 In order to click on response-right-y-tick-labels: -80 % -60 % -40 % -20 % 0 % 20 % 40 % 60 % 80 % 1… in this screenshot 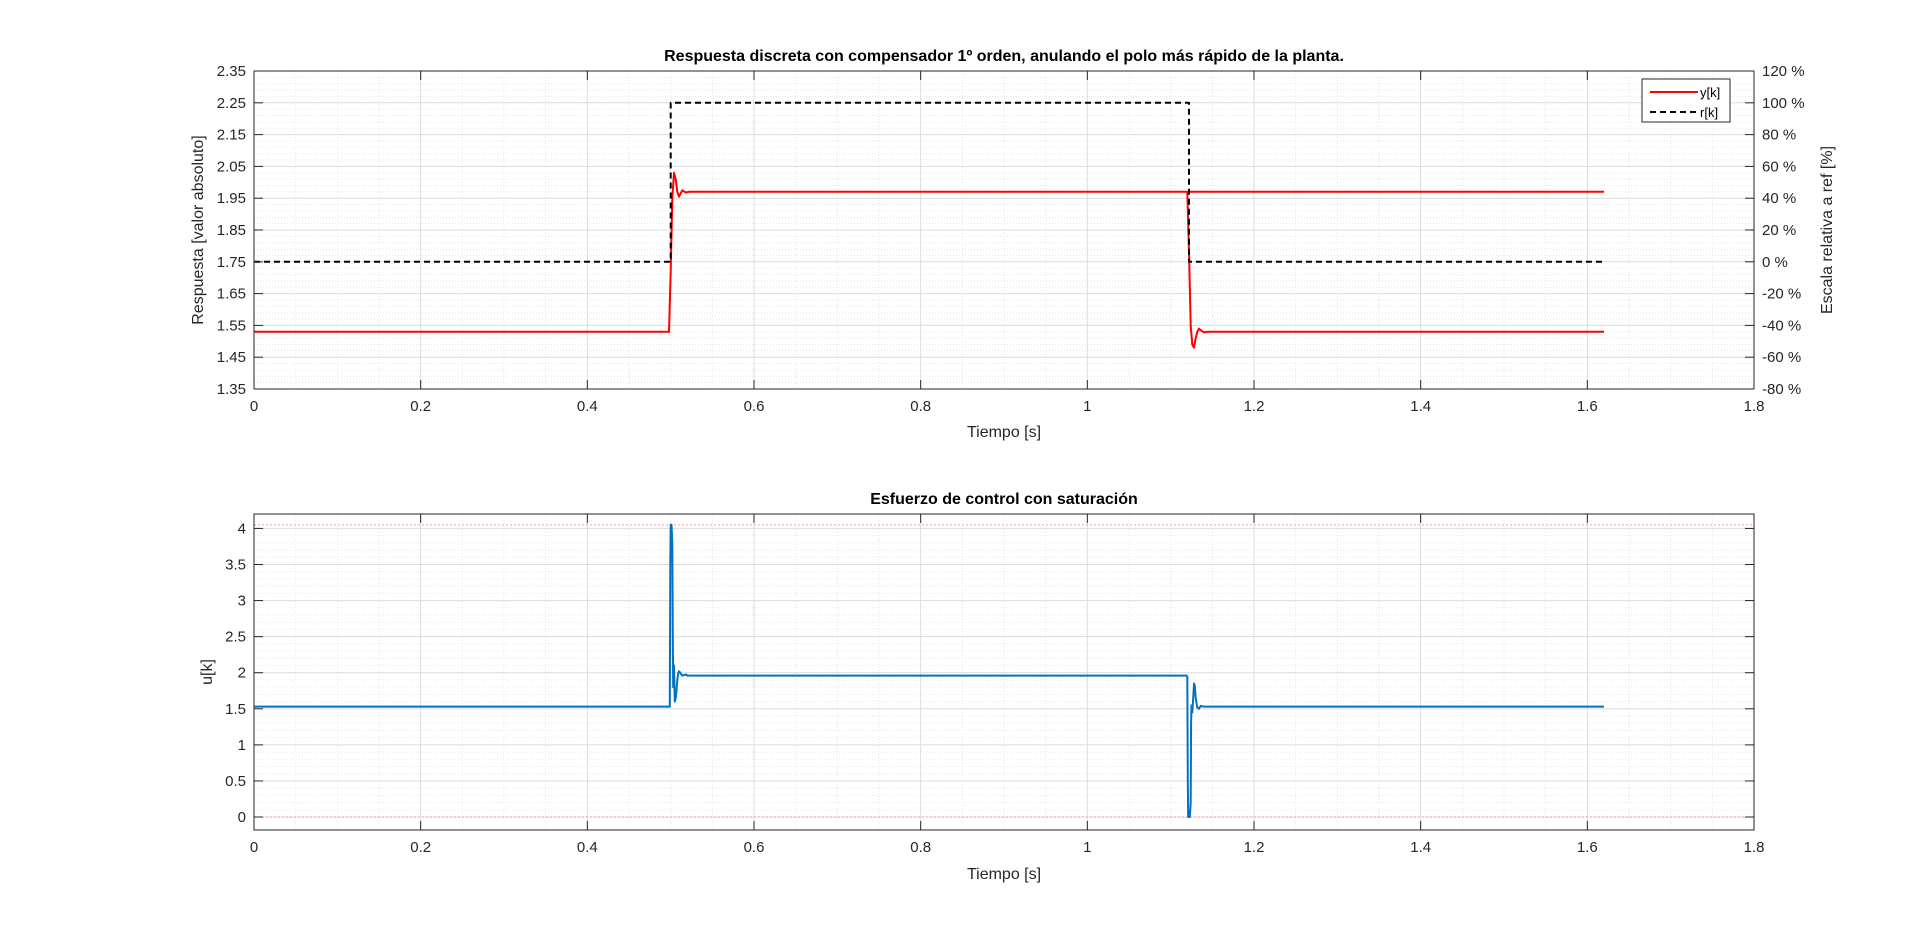, I will do `click(1783, 230)`.